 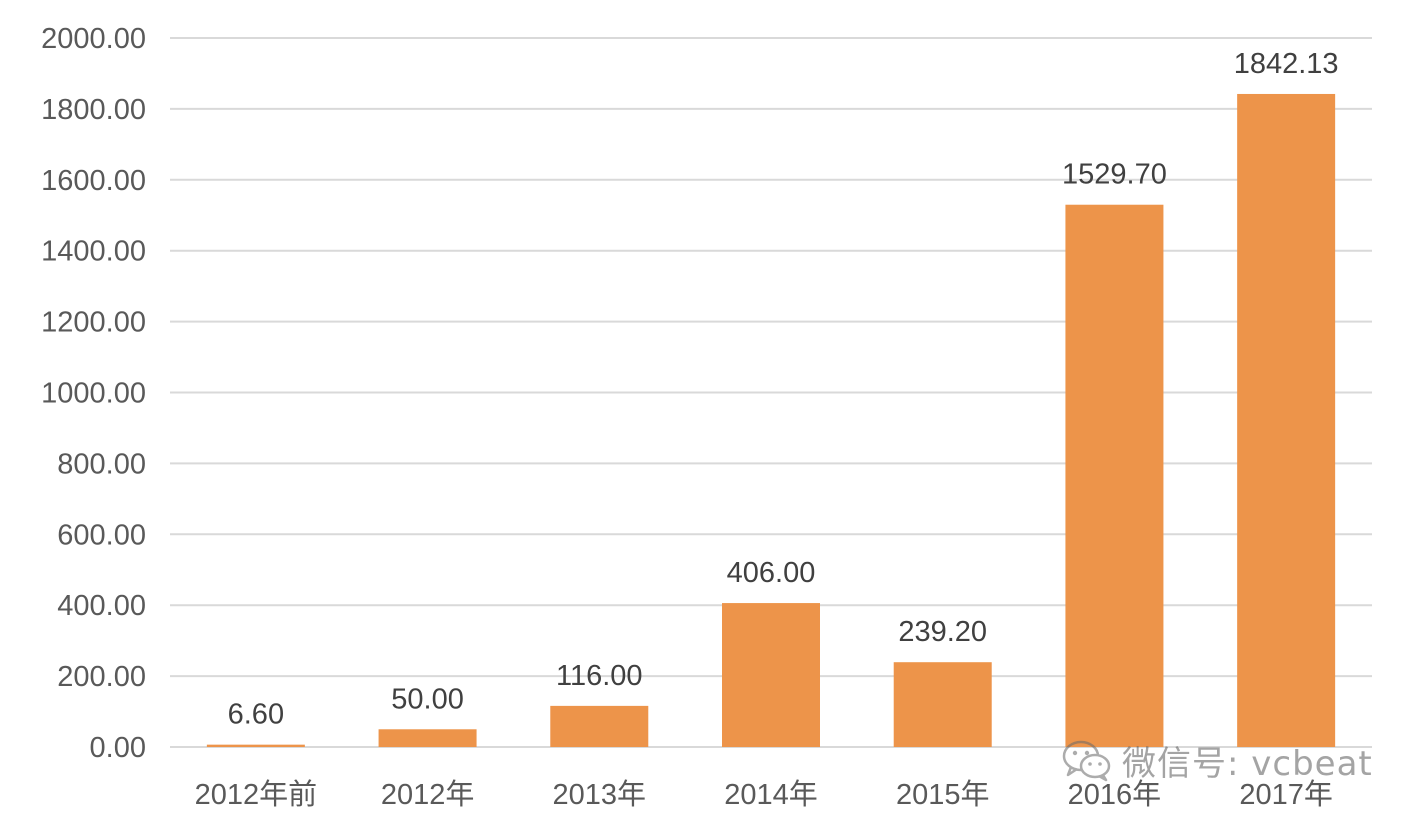 I want to click on y-tick-label: 800.00, so click(x=101, y=464).